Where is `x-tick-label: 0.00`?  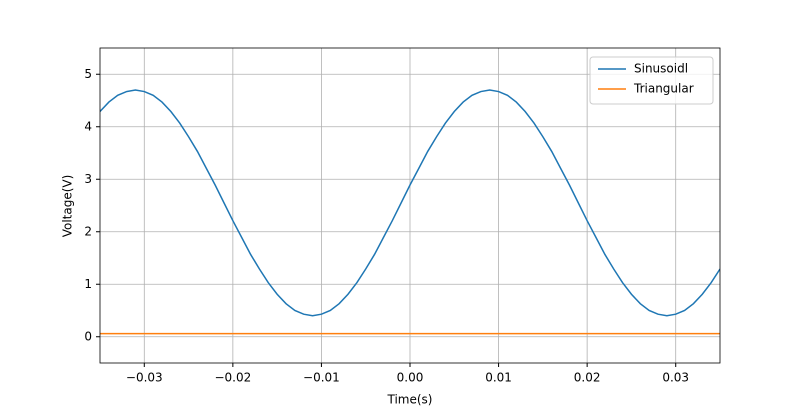
x-tick-label: 0.00 is located at coordinates (410, 378).